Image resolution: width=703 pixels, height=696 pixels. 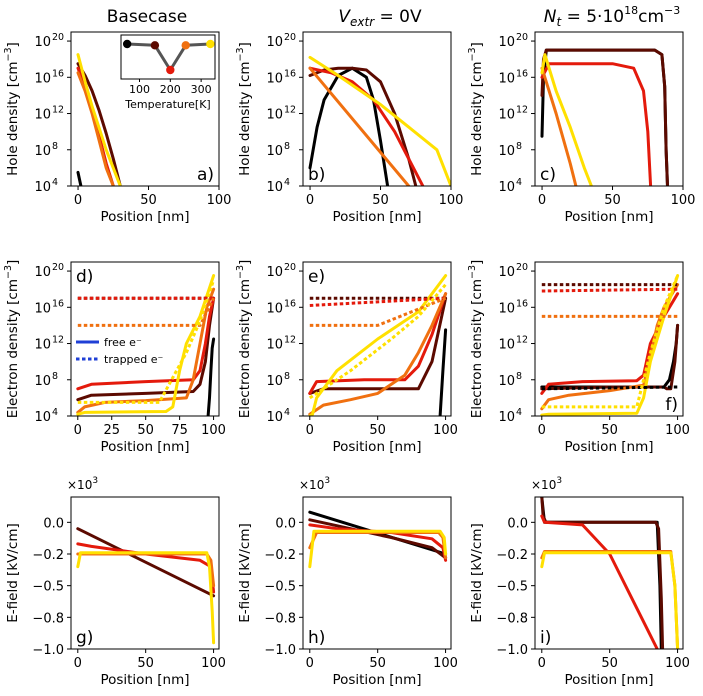 What do you see at coordinates (559, 22) in the screenshot?
I see `title-nt-subscript: t` at bounding box center [559, 22].